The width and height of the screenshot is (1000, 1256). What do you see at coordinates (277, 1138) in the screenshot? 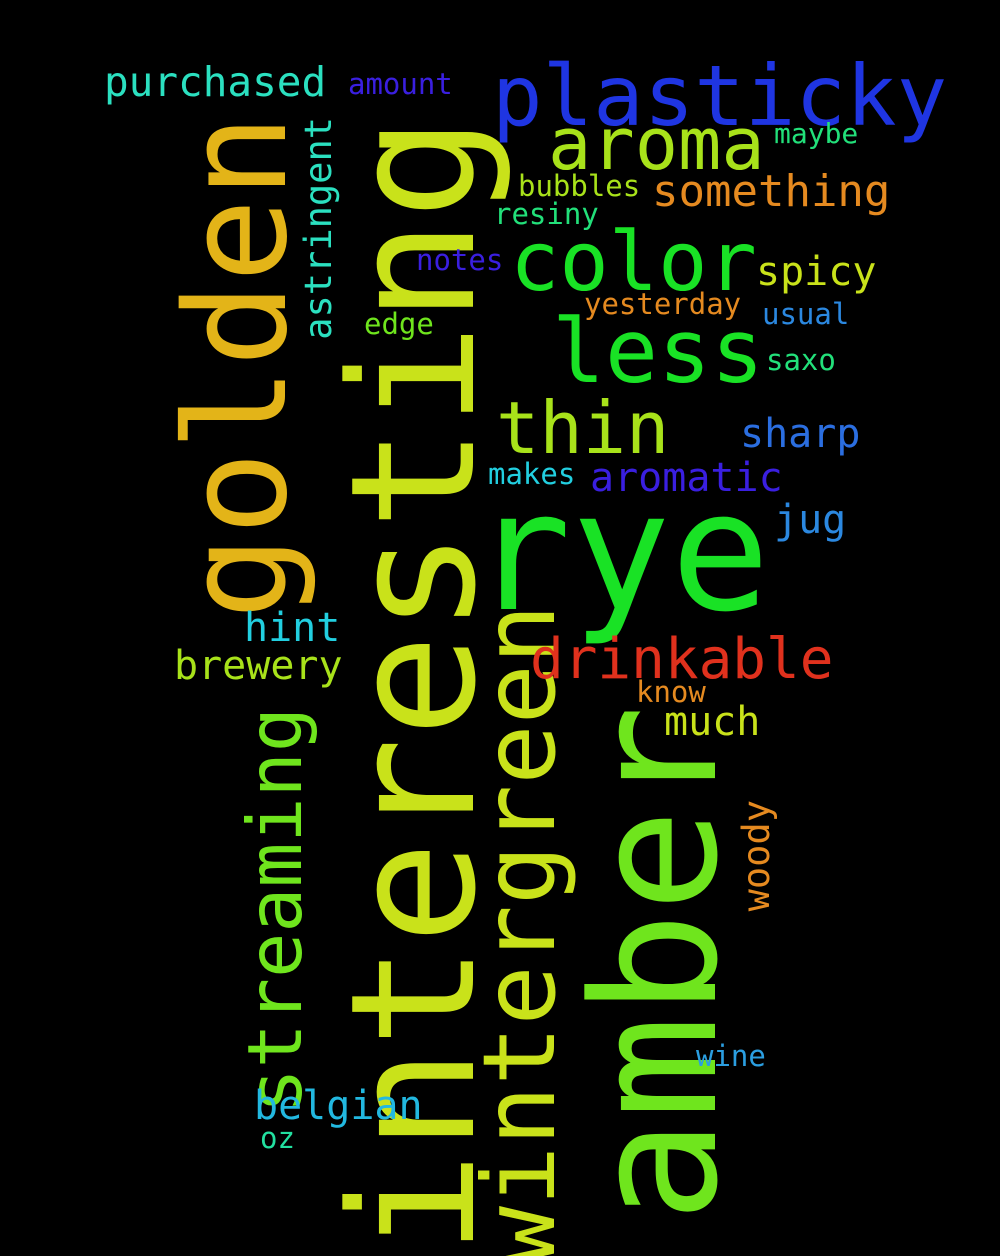
I see `word-oz: oz` at bounding box center [277, 1138].